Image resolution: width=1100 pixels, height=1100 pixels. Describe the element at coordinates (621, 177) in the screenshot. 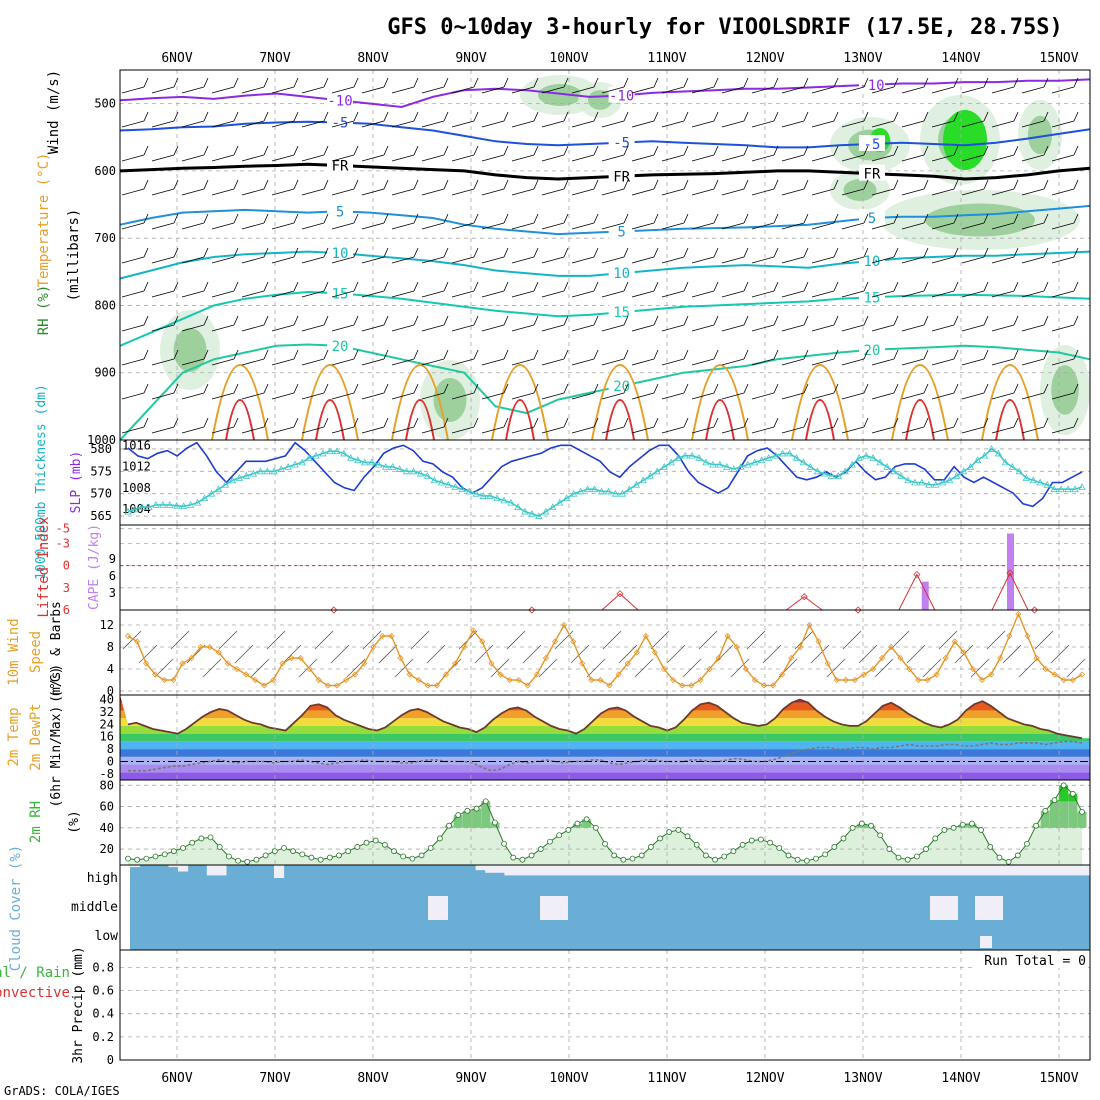

I see `contour-label: FR` at that location.